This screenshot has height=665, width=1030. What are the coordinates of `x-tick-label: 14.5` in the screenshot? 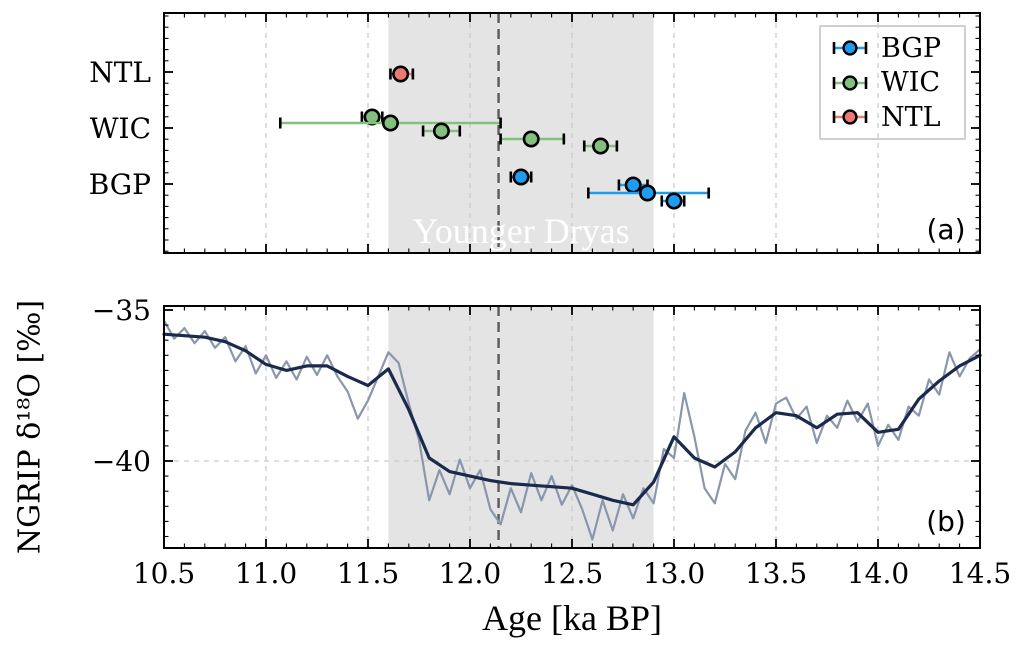 It's located at (980, 573).